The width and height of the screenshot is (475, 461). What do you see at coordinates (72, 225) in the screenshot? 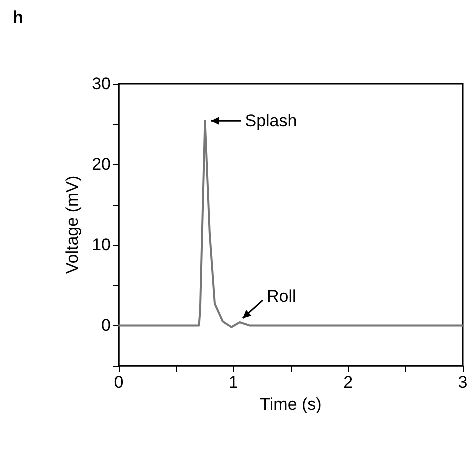
I see `y-axis-title: Voltage (mV)` at bounding box center [72, 225].